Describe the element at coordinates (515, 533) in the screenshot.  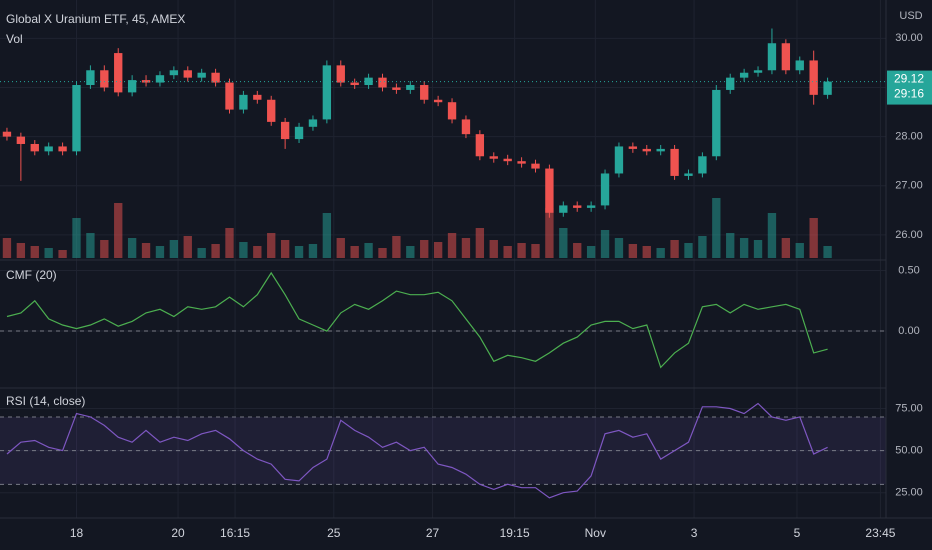
I see `x-tick-label: 19:15` at that location.